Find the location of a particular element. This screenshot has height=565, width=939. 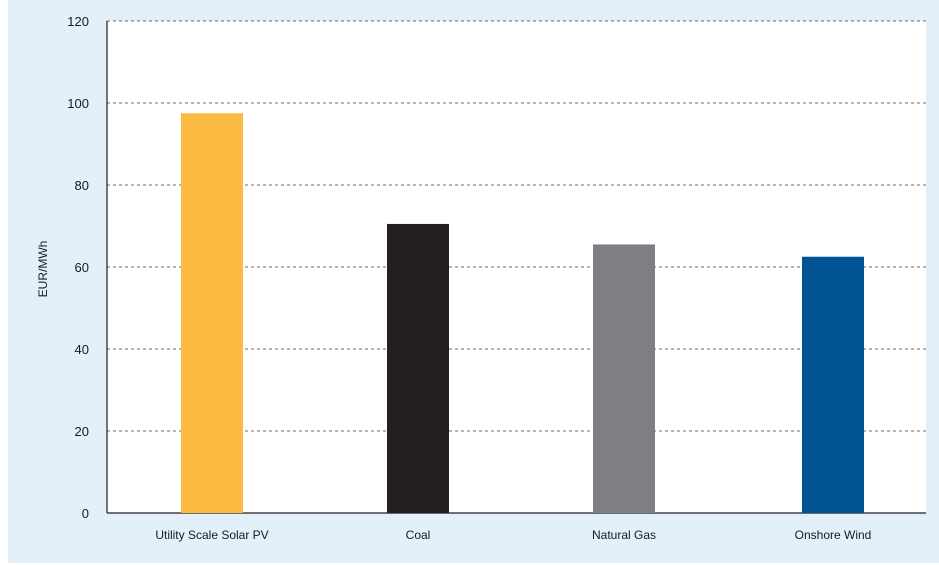

x-tick-label: Utility Scale Solar PV is located at coordinates (211, 535).